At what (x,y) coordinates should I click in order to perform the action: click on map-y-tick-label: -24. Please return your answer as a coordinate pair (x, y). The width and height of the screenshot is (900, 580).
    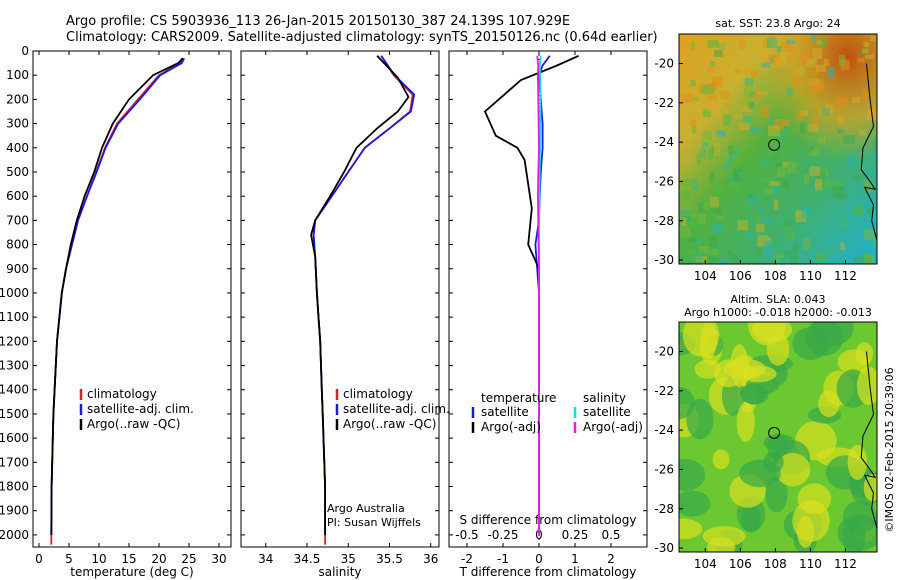
    Looking at the image, I should click on (664, 142).